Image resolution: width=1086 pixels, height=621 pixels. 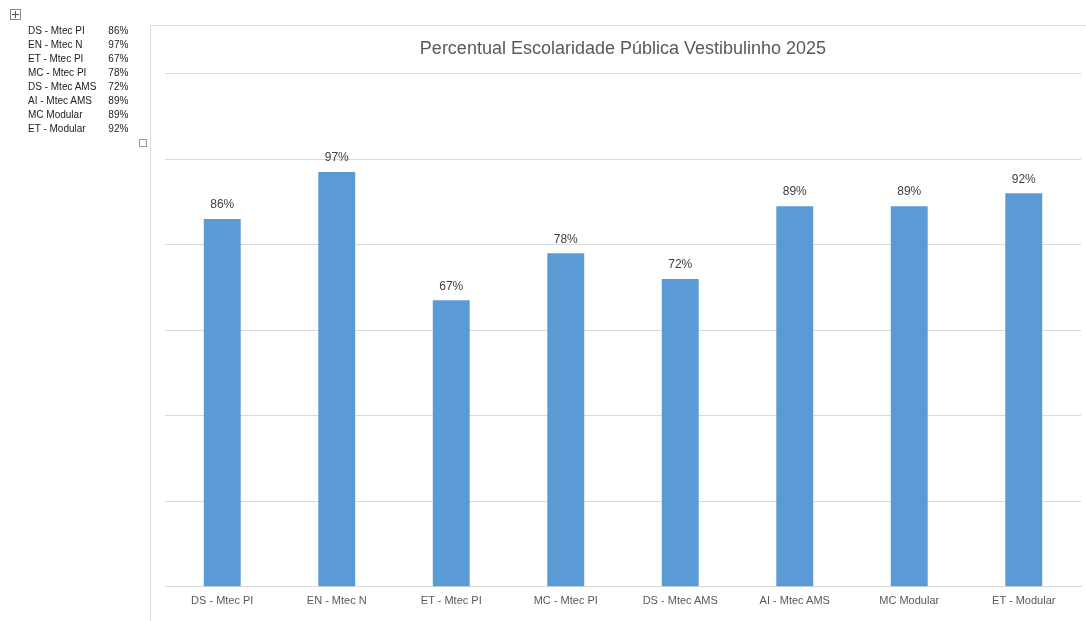 I want to click on x-tick-label: ET - Mtec PI, so click(x=451, y=600).